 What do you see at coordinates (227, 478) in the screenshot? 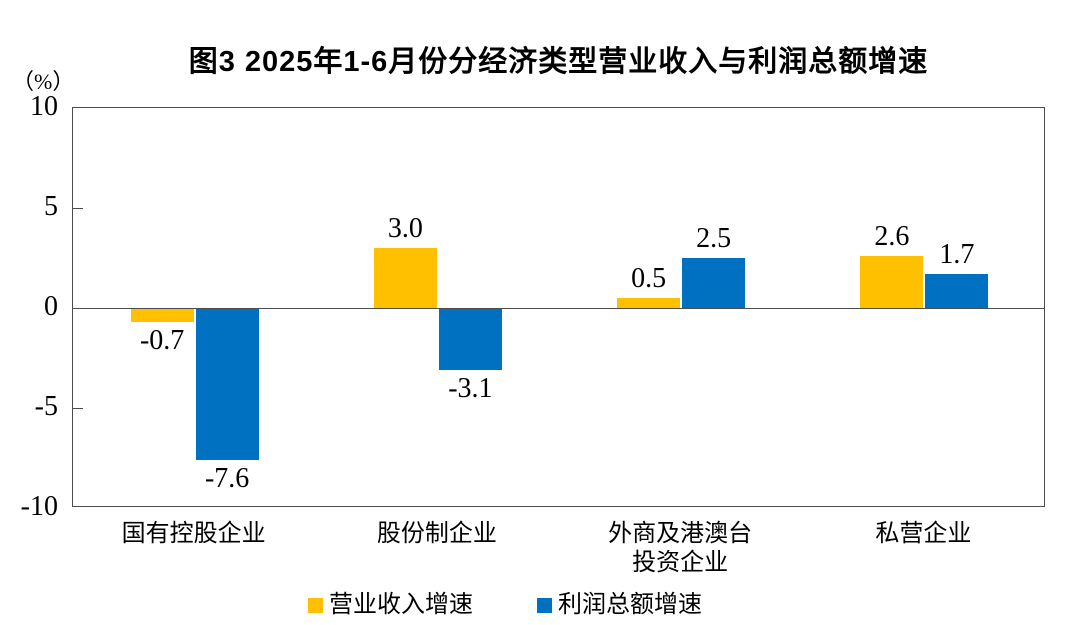
I see `value-label: -7.6` at bounding box center [227, 478].